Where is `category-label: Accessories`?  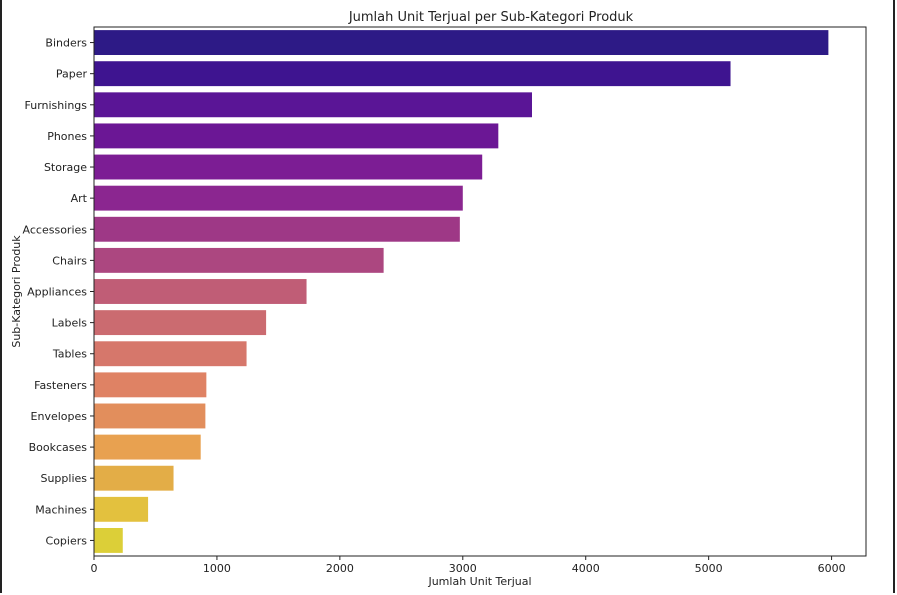 category-label: Accessories is located at coordinates (55, 229).